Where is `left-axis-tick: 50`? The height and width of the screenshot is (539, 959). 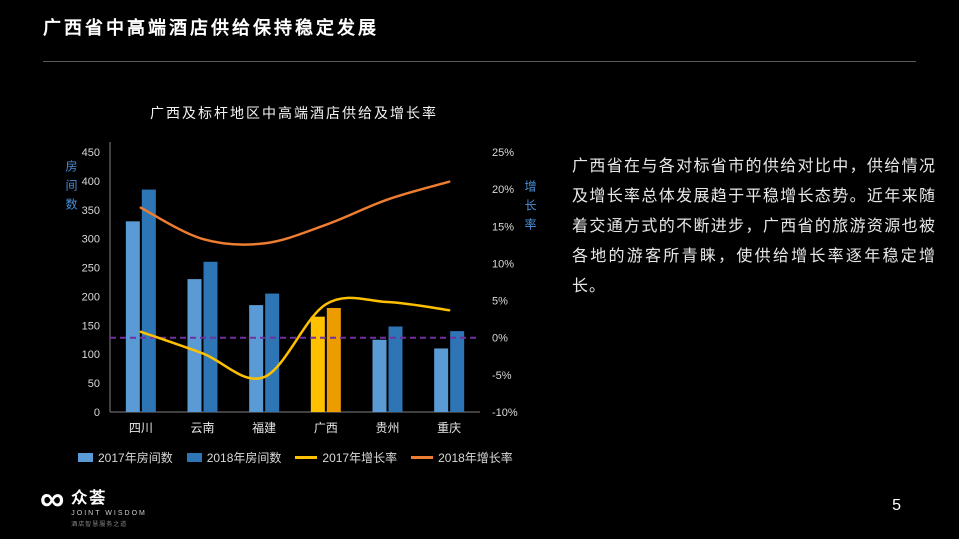 left-axis-tick: 50 is located at coordinates (94, 384).